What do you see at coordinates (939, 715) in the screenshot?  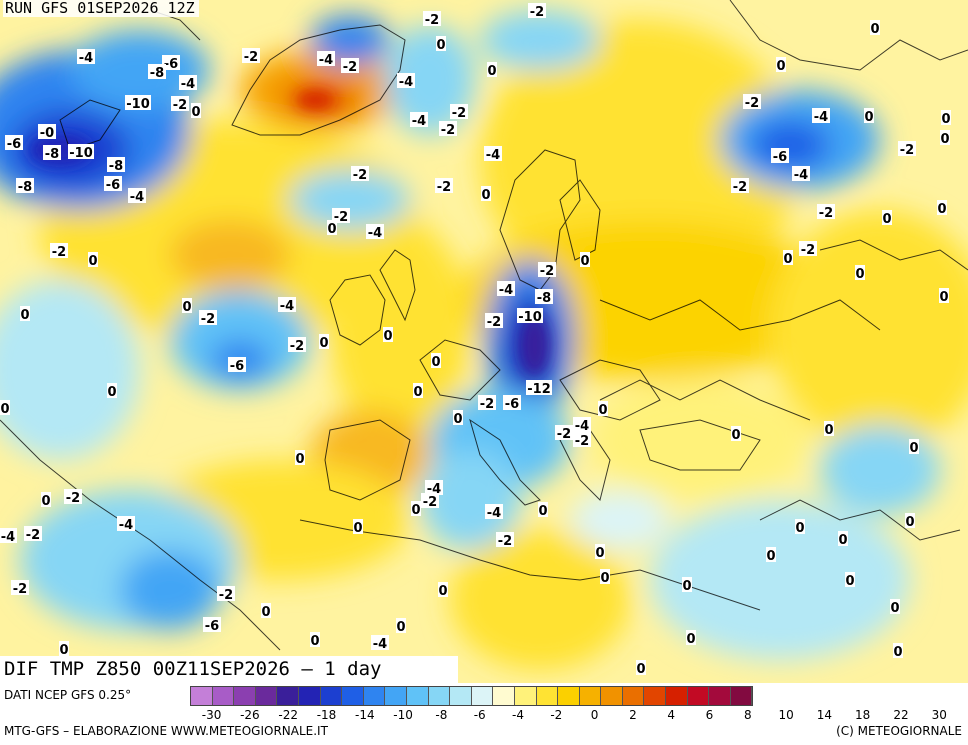 I see `tick-label: 30` at bounding box center [939, 715].